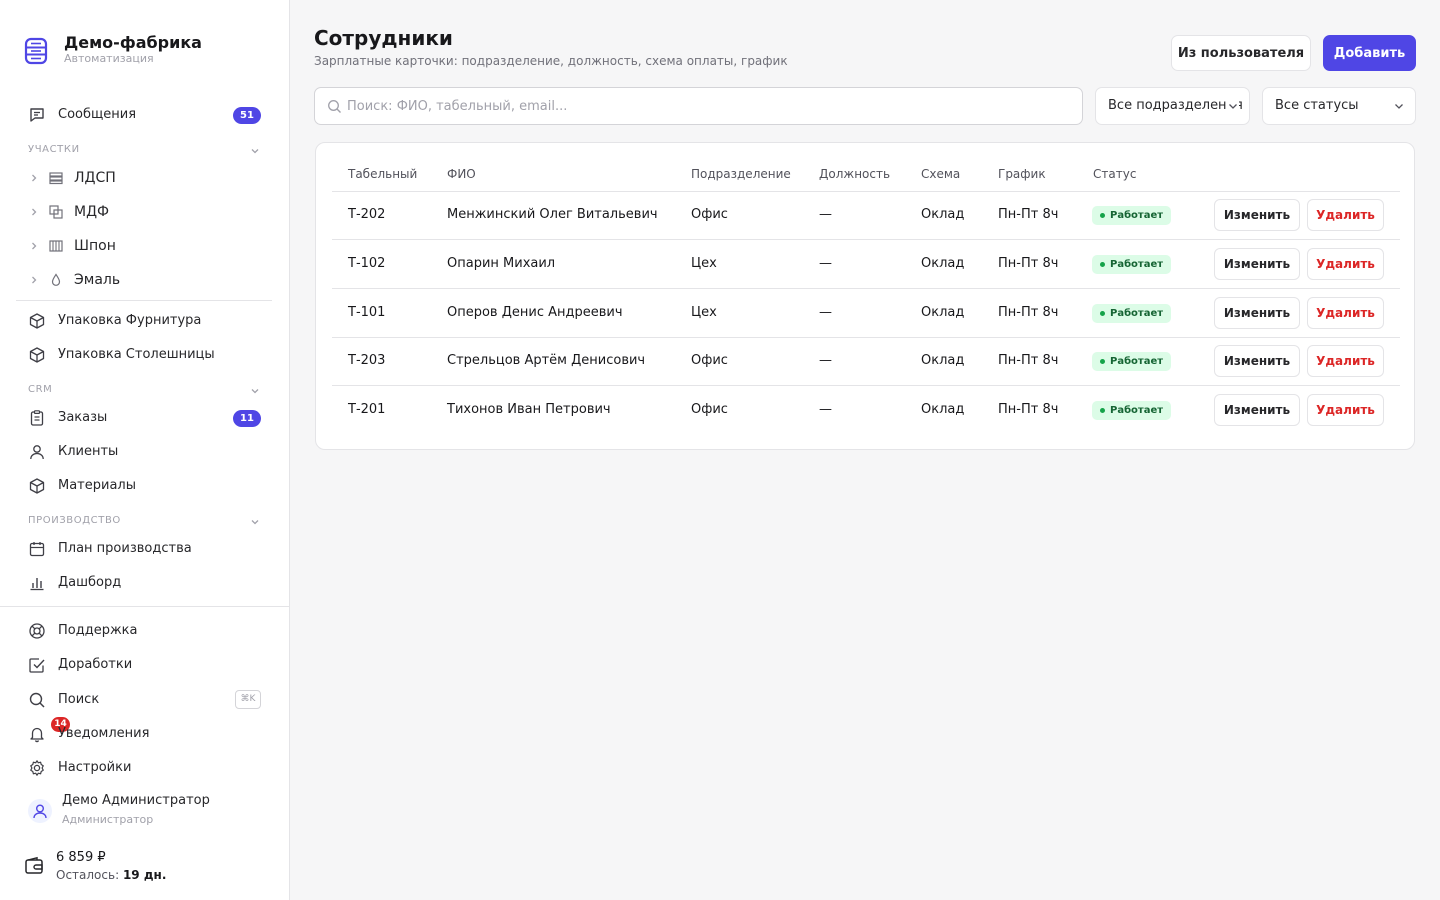  What do you see at coordinates (144, 868) in the screenshot?
I see `balance-widget: 6 859 ₽ Осталось: 19 дн.` at bounding box center [144, 868].